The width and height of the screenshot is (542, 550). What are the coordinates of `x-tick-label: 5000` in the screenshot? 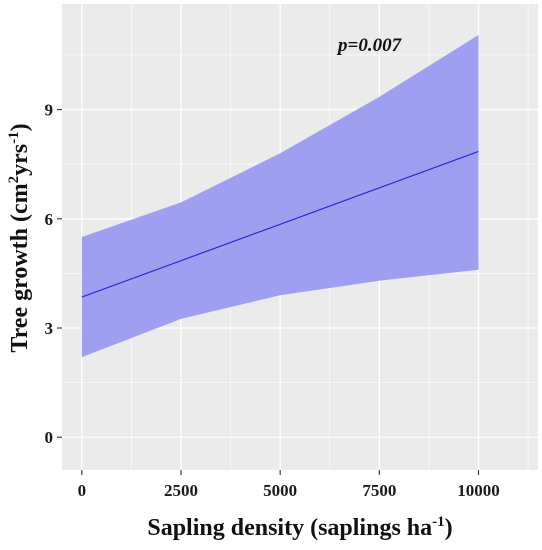 It's located at (280, 490).